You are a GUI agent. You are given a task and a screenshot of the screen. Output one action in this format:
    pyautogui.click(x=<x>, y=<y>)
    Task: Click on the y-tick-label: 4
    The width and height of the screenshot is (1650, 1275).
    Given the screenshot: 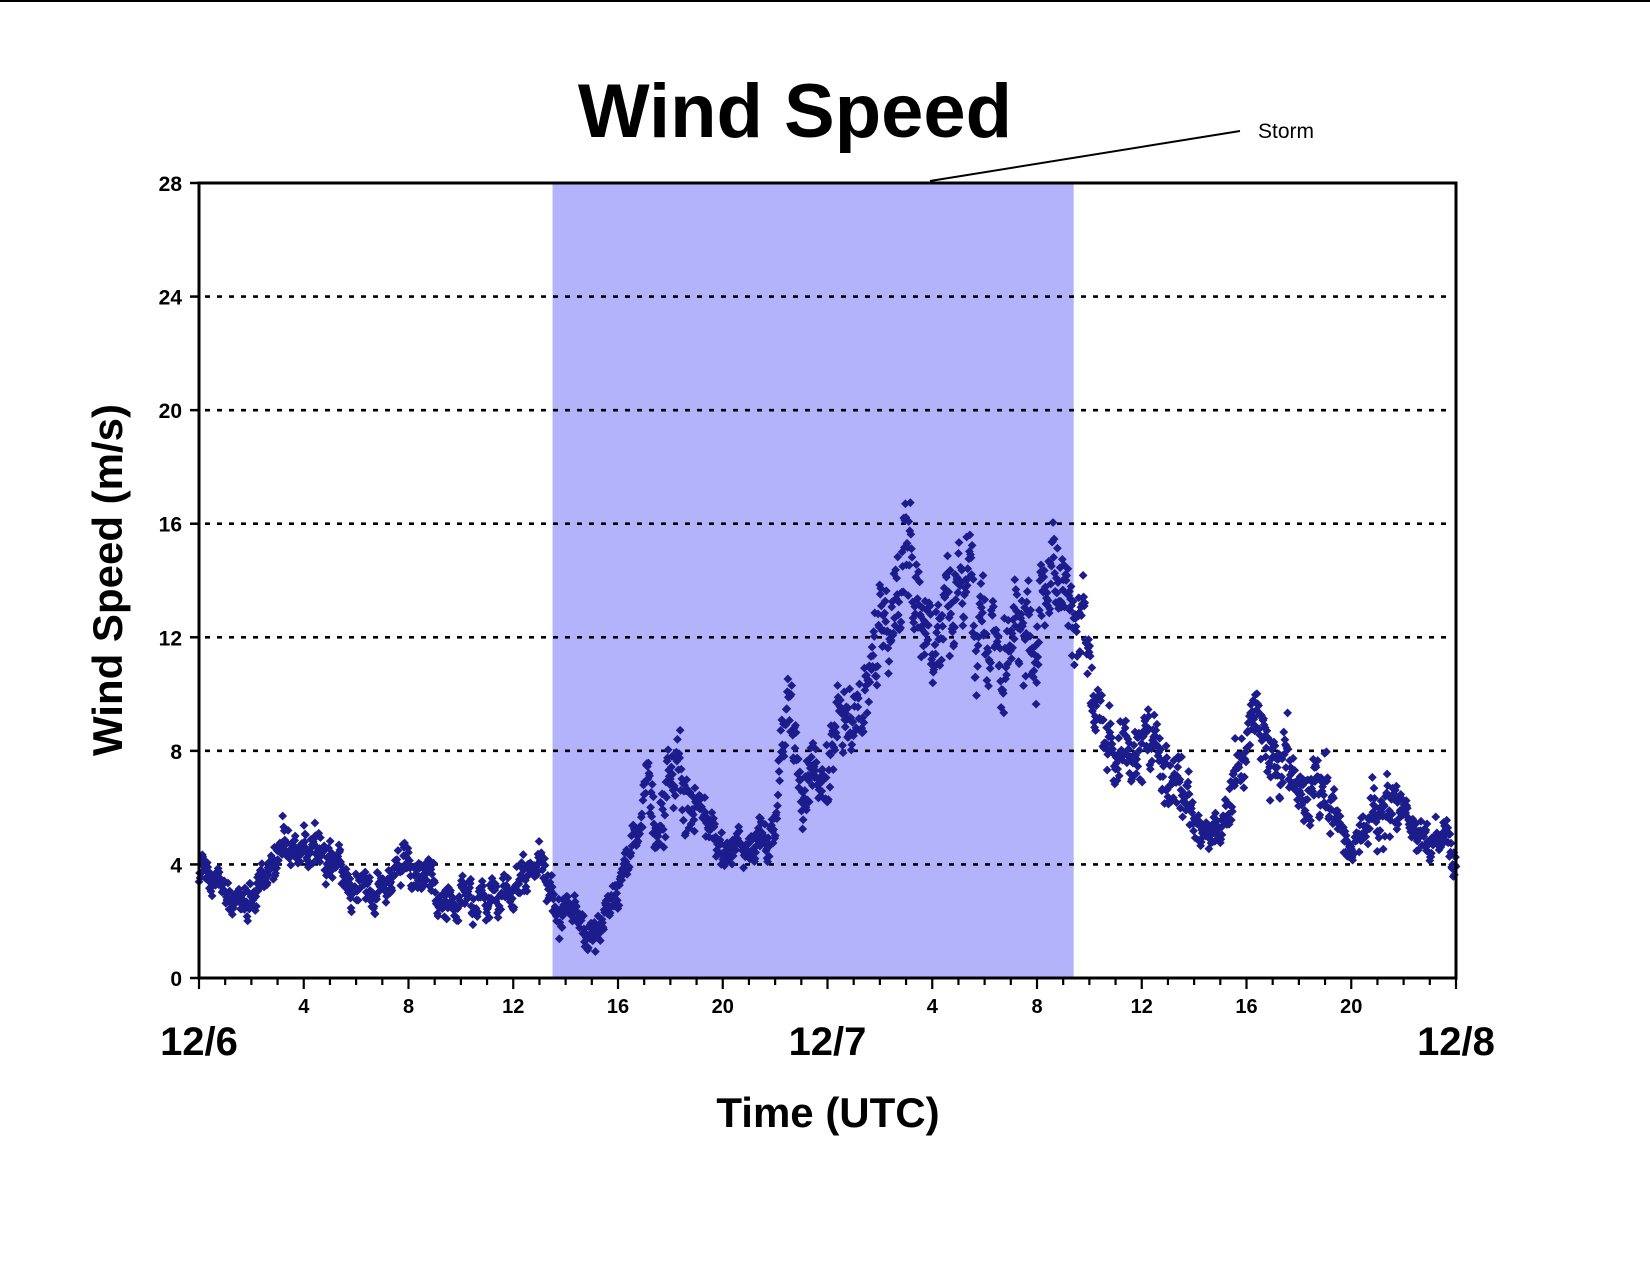 What is the action you would take?
    pyautogui.click(x=176, y=865)
    